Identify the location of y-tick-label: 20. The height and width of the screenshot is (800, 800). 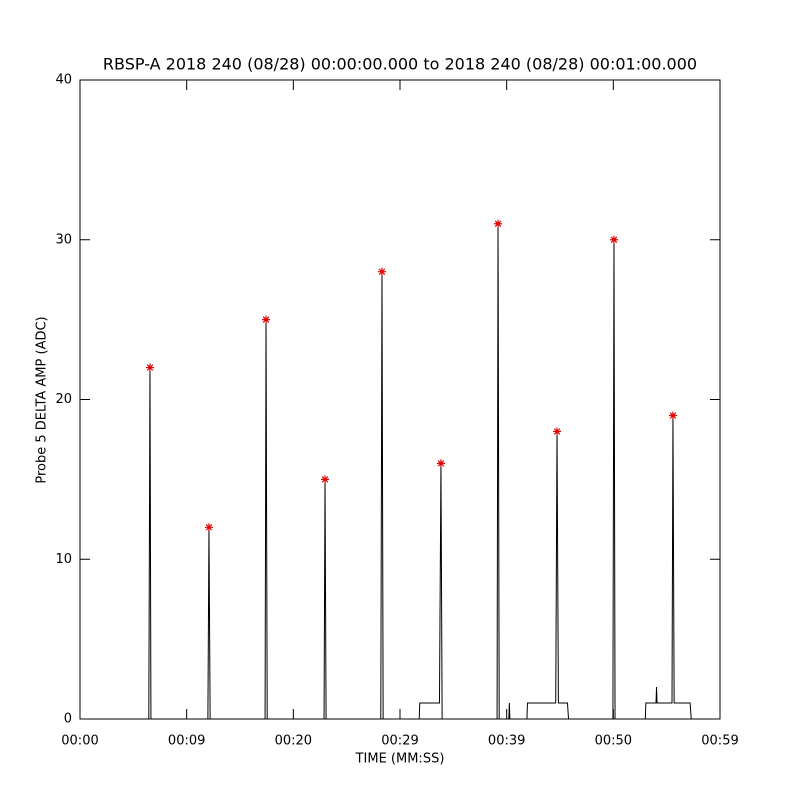
(63, 399).